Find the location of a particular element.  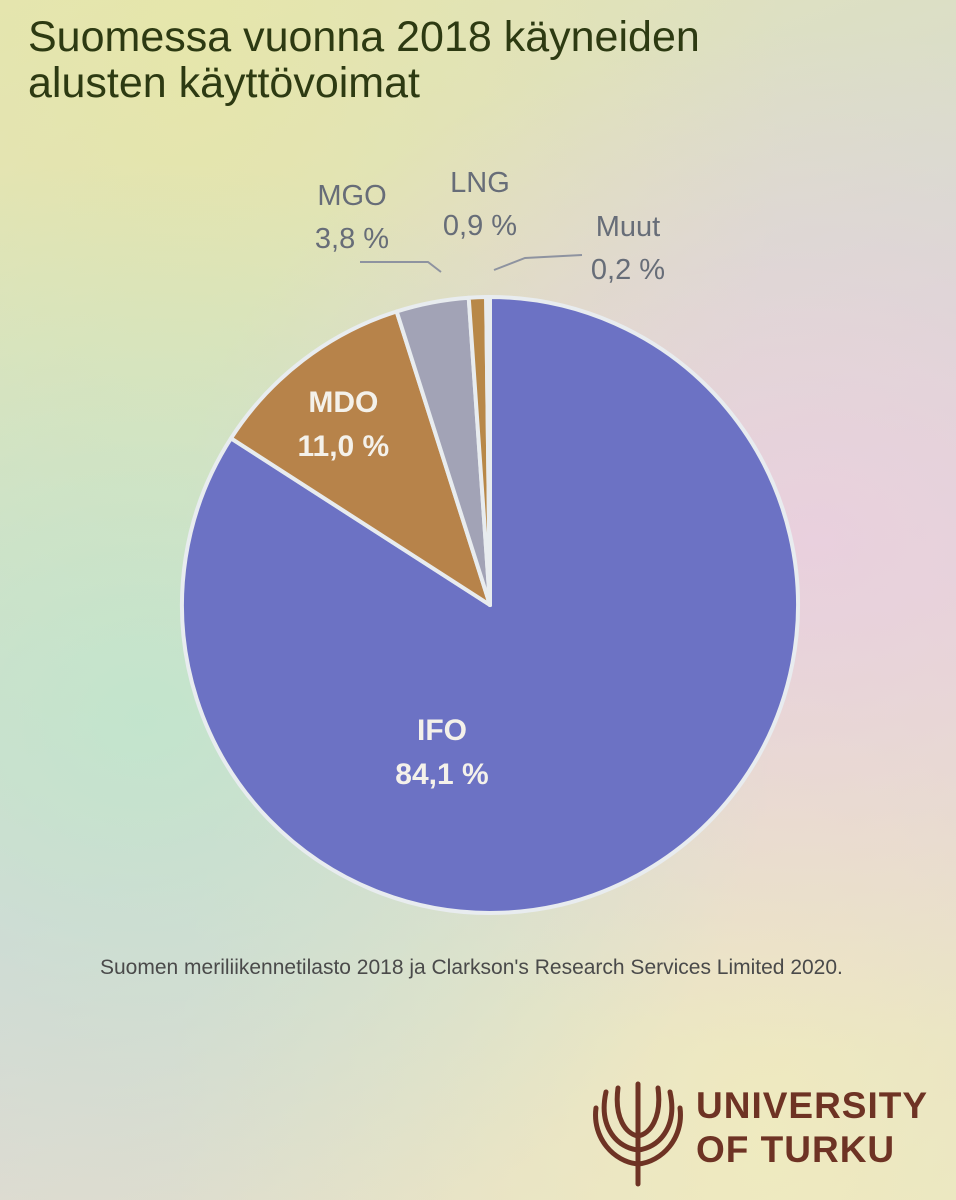

slice-name-muut: Muut is located at coordinates (628, 227).